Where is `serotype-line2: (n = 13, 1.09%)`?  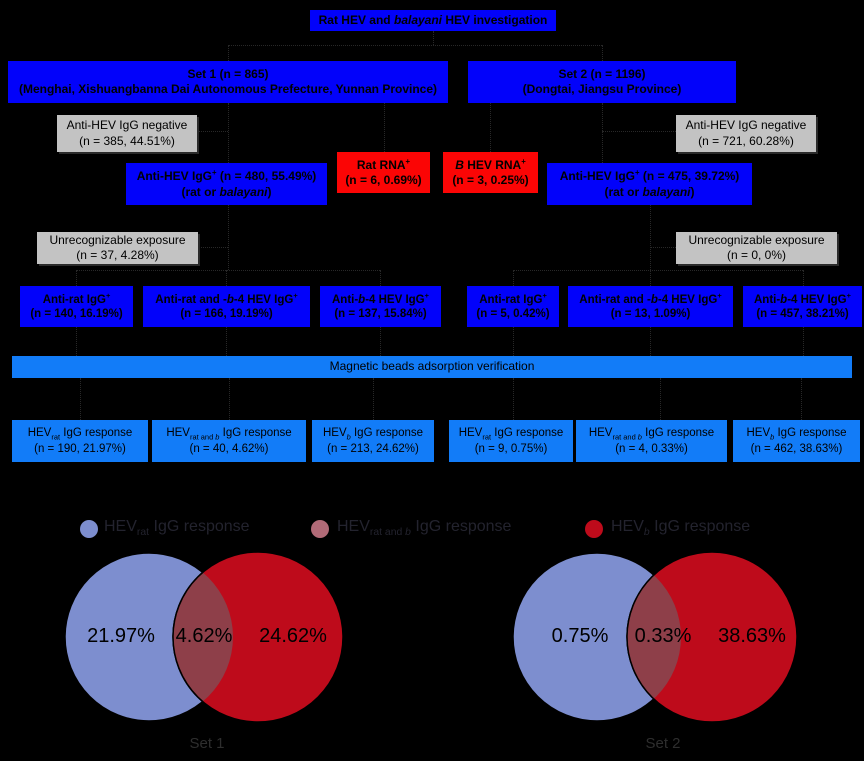
serotype-line2: (n = 13, 1.09%) is located at coordinates (650, 314).